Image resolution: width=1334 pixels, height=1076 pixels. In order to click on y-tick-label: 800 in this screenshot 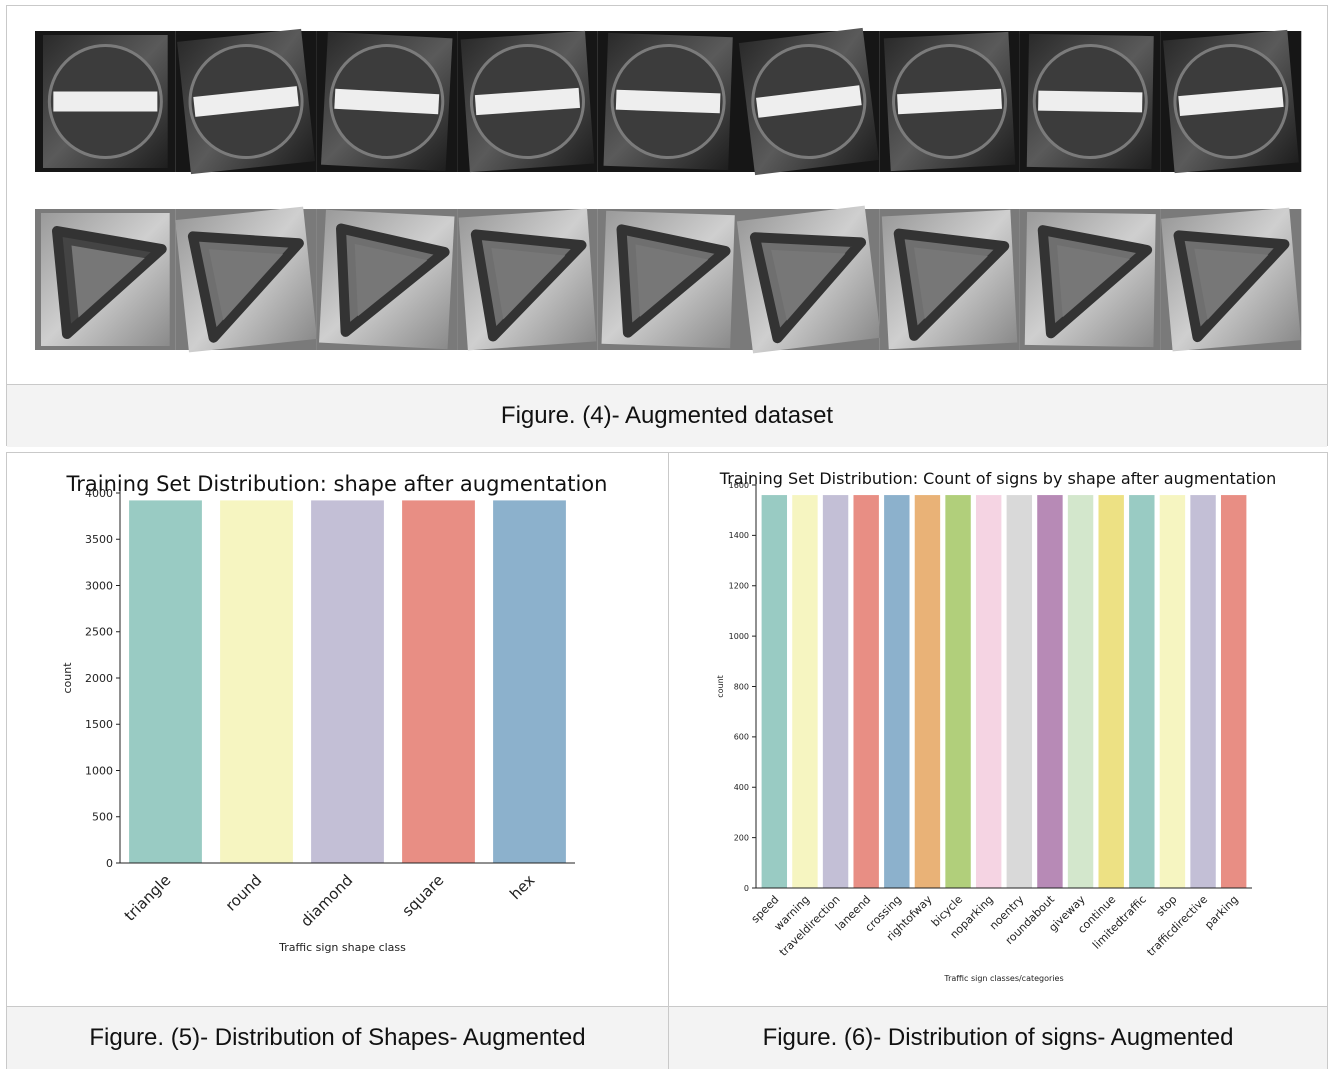, I will do `click(741, 686)`.